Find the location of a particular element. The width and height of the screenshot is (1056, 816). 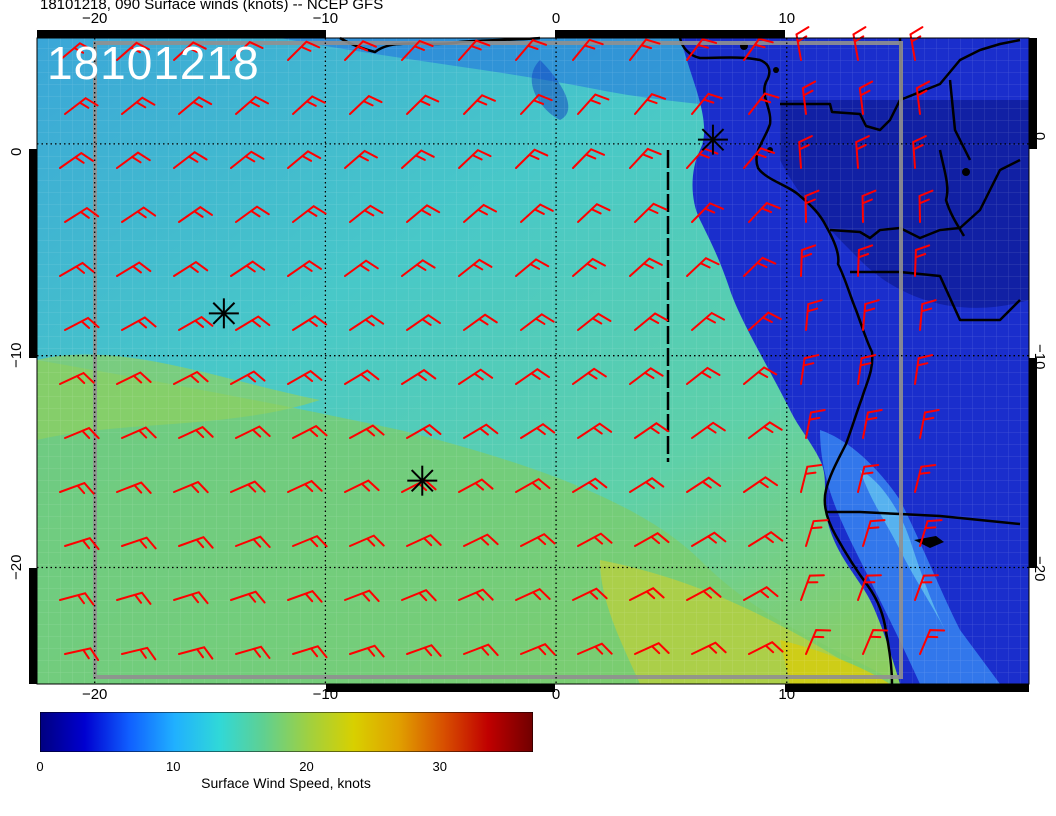

lat-tick-label-left: −10 is located at coordinates (16, 355).